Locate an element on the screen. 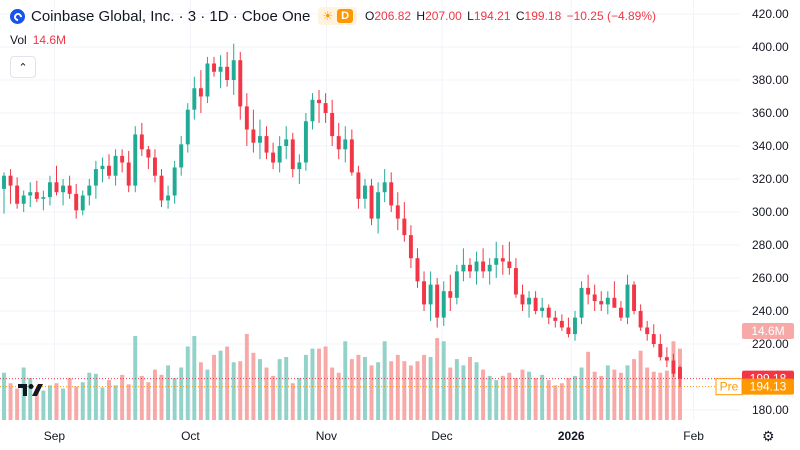 The width and height of the screenshot is (800, 450). gear-icon: ⚙ is located at coordinates (768, 436).